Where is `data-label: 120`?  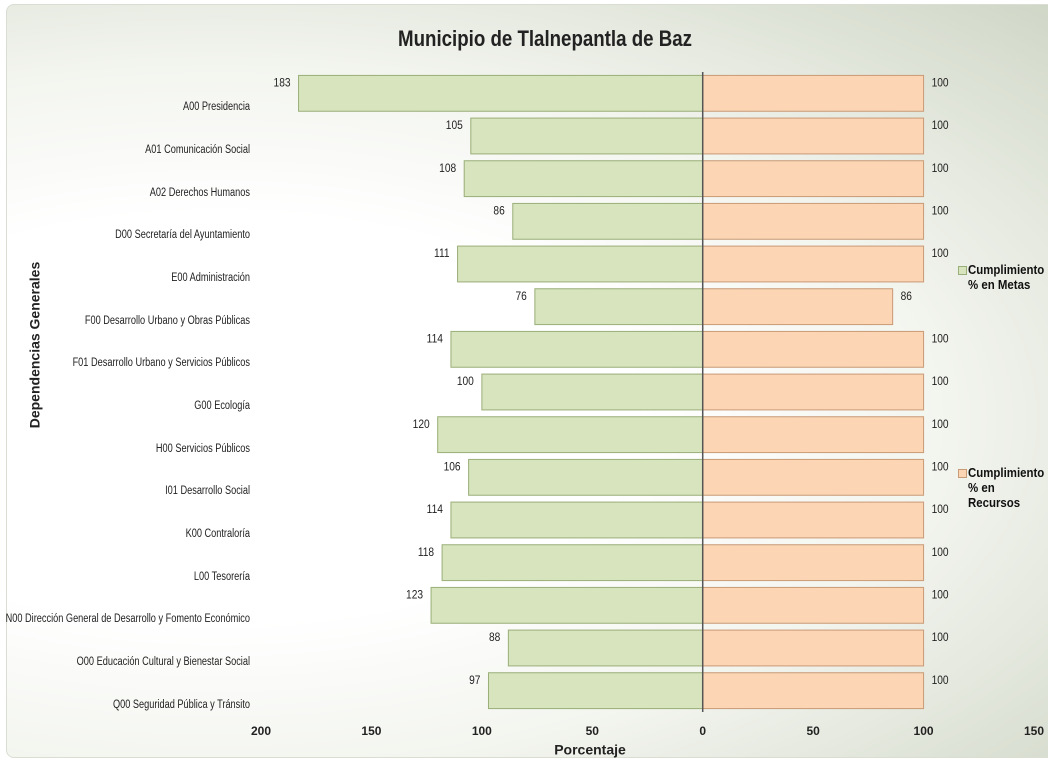
data-label: 120 is located at coordinates (421, 424).